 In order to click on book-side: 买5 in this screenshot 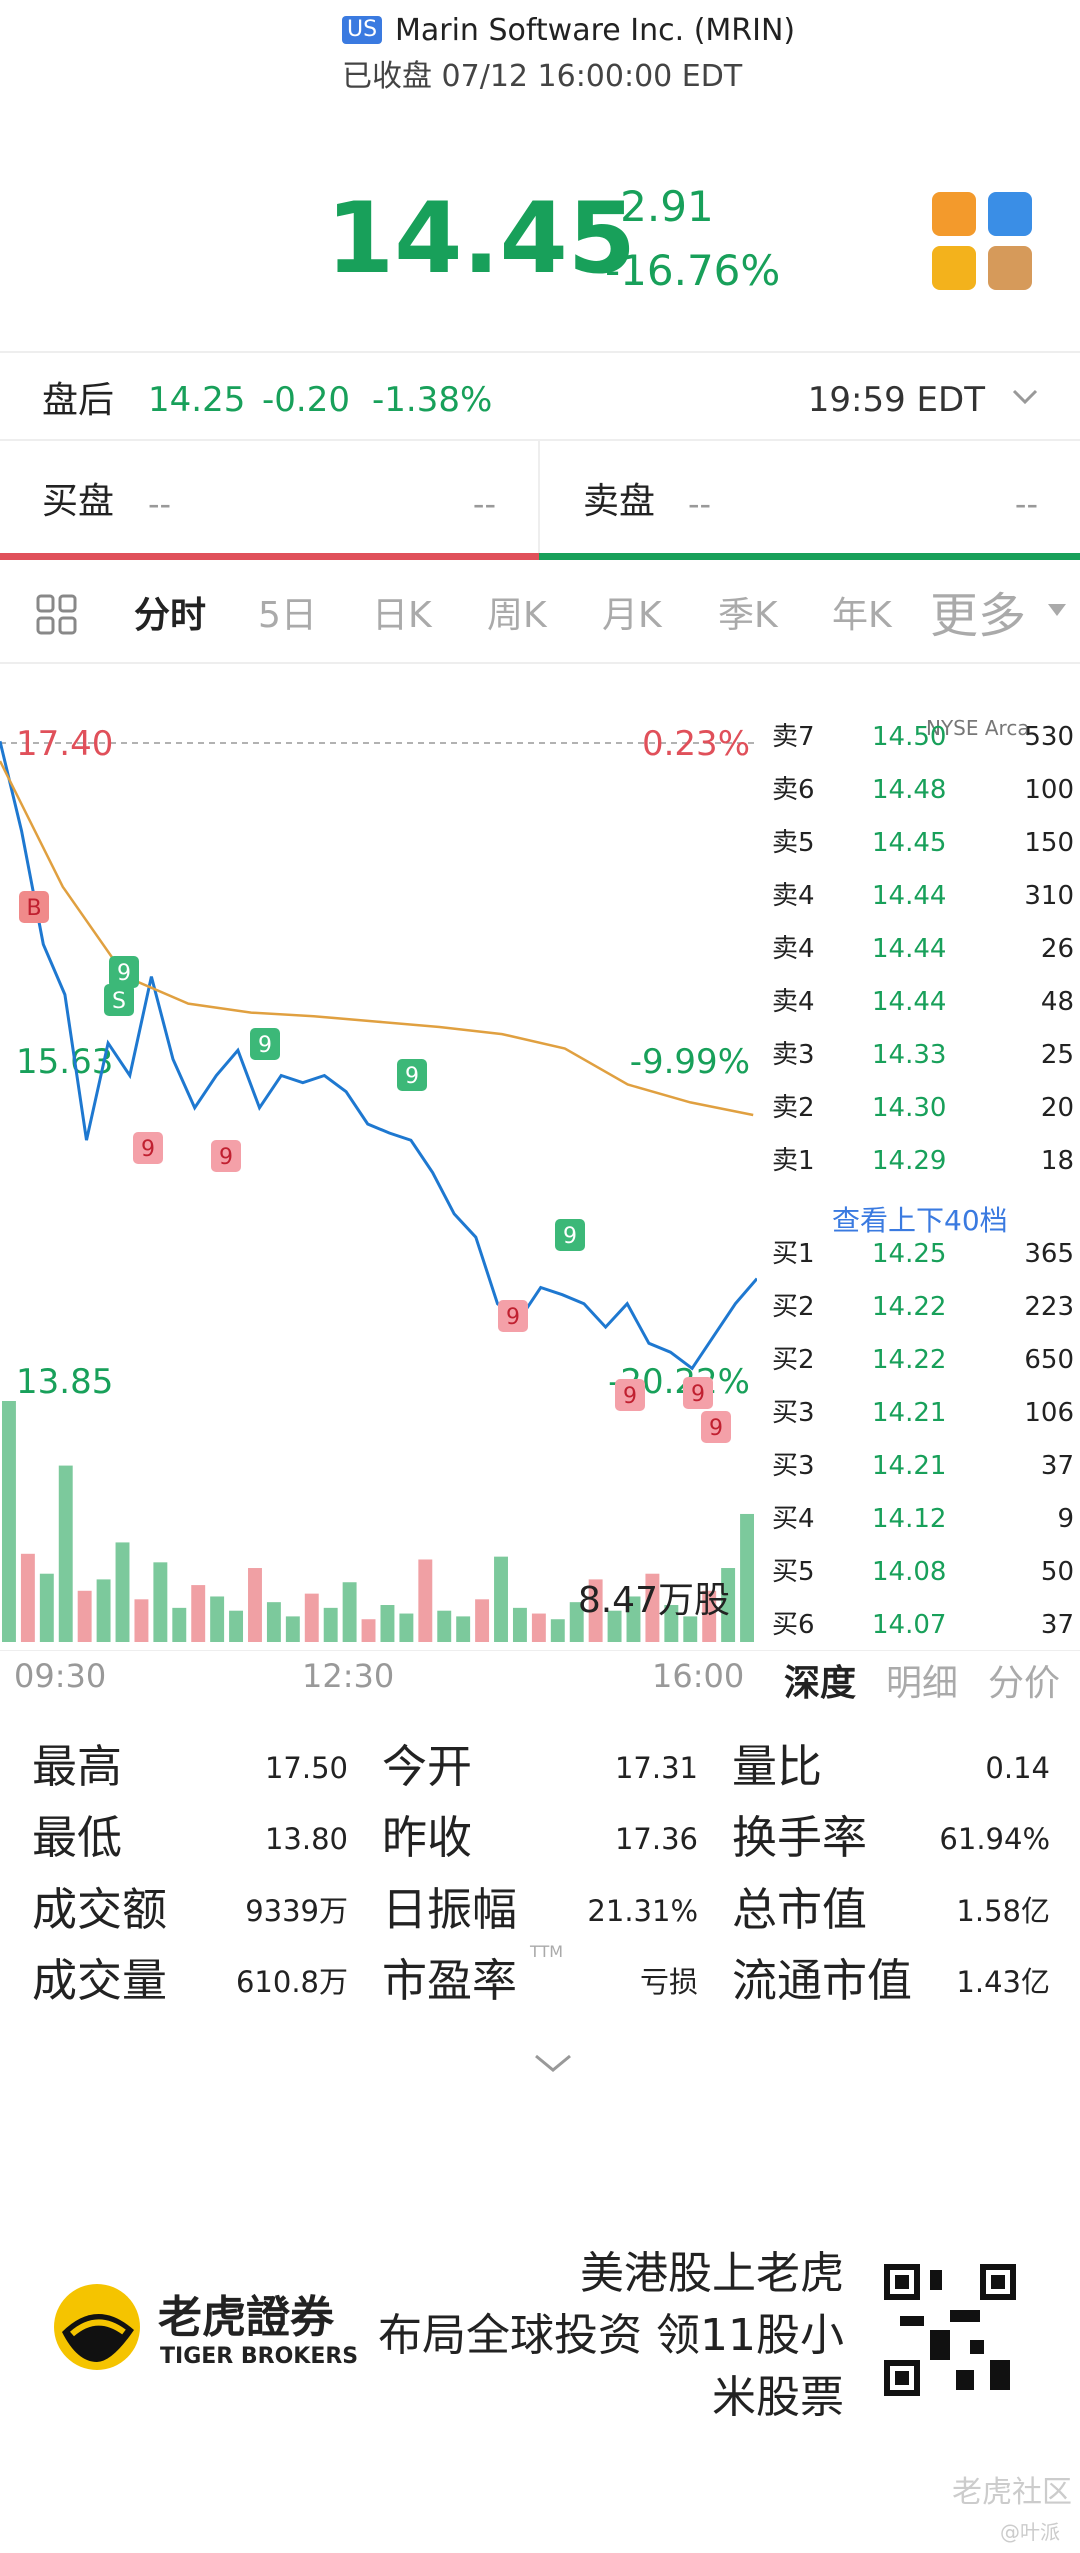, I will do `click(793, 1572)`.